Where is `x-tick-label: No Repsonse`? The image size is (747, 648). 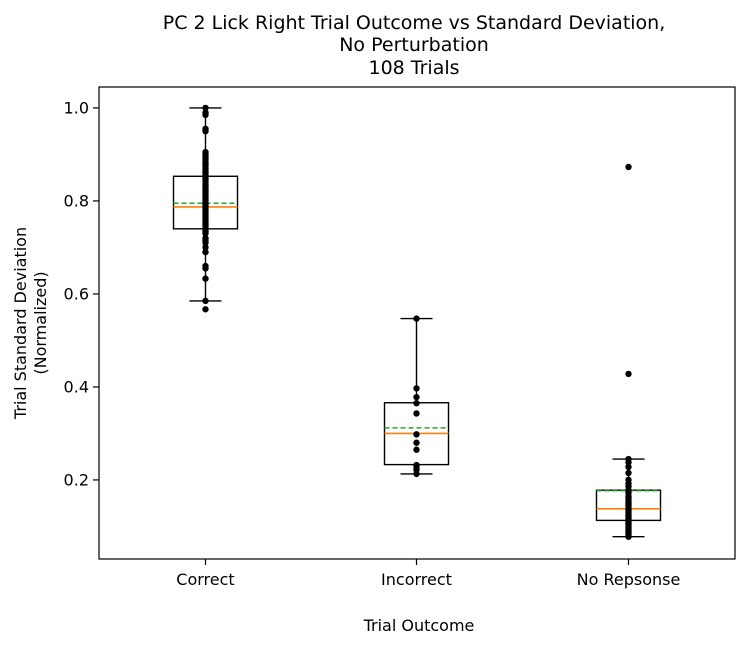
x-tick-label: No Repsonse is located at coordinates (629, 579).